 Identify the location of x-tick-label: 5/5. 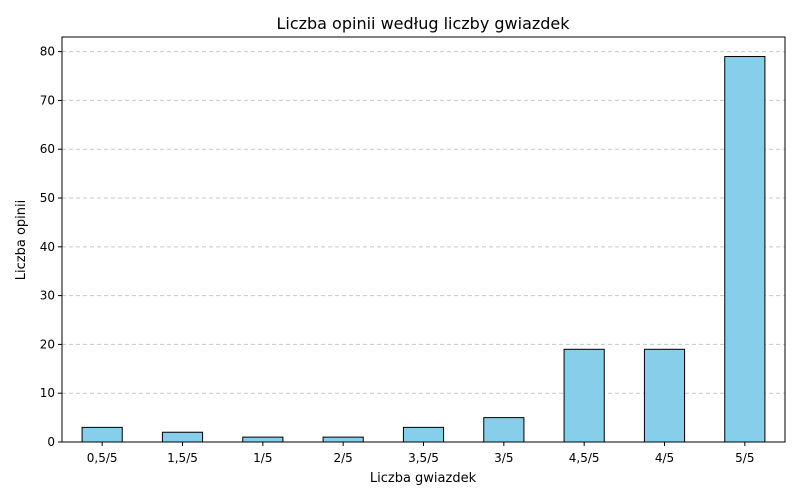
(744, 458).